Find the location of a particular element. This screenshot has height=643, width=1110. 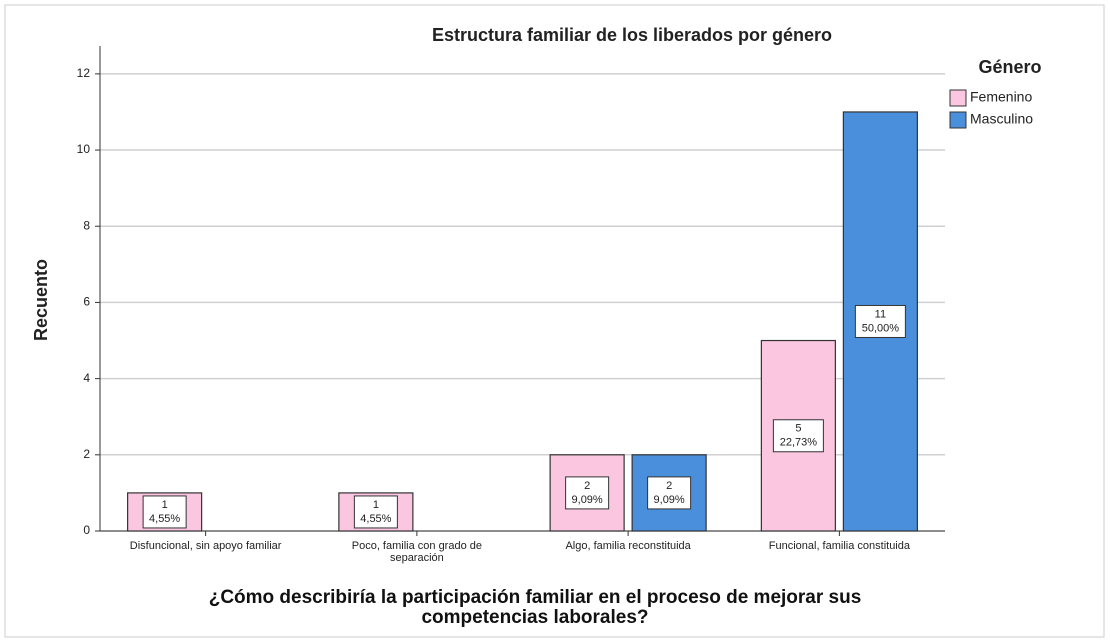

value-label: 5 is located at coordinates (798, 429).